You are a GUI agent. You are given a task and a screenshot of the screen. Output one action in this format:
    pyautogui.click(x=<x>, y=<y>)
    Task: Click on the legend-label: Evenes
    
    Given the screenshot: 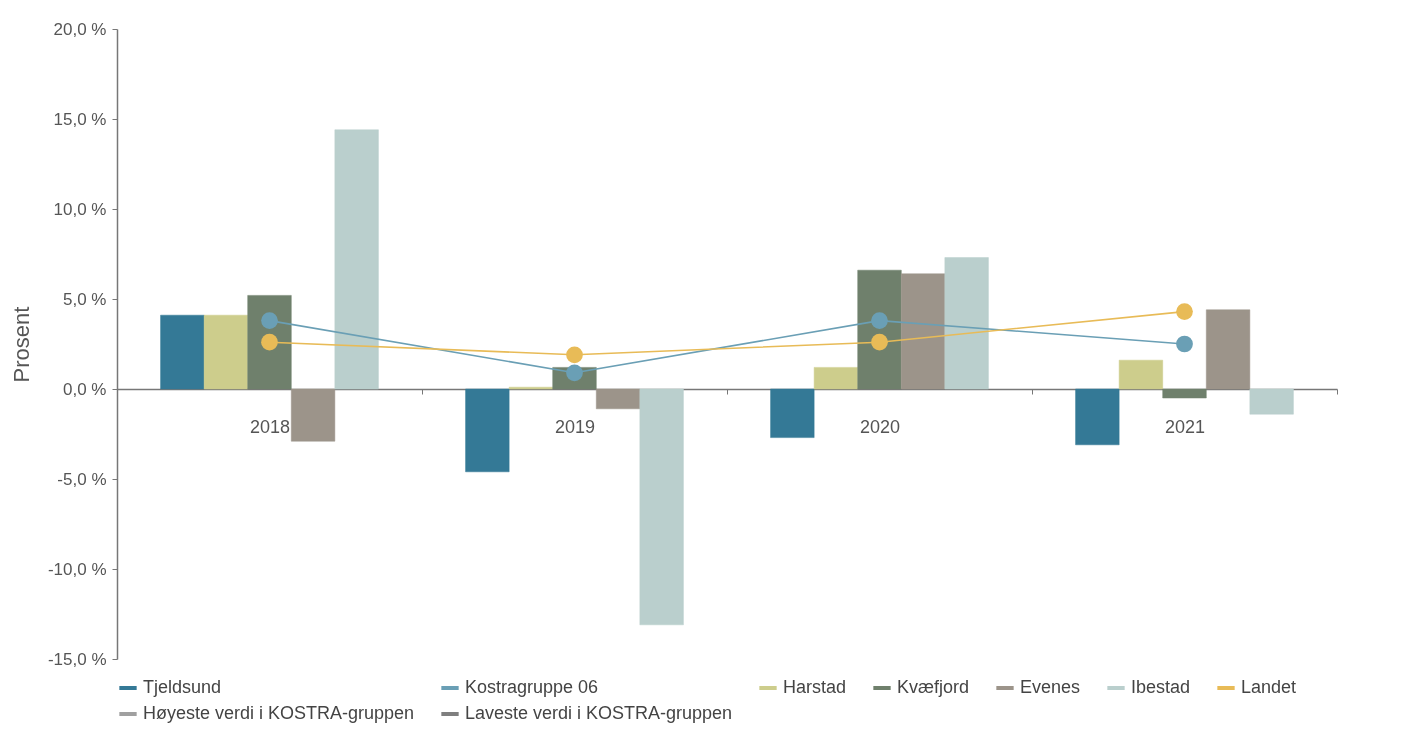 What is the action you would take?
    pyautogui.click(x=1050, y=687)
    